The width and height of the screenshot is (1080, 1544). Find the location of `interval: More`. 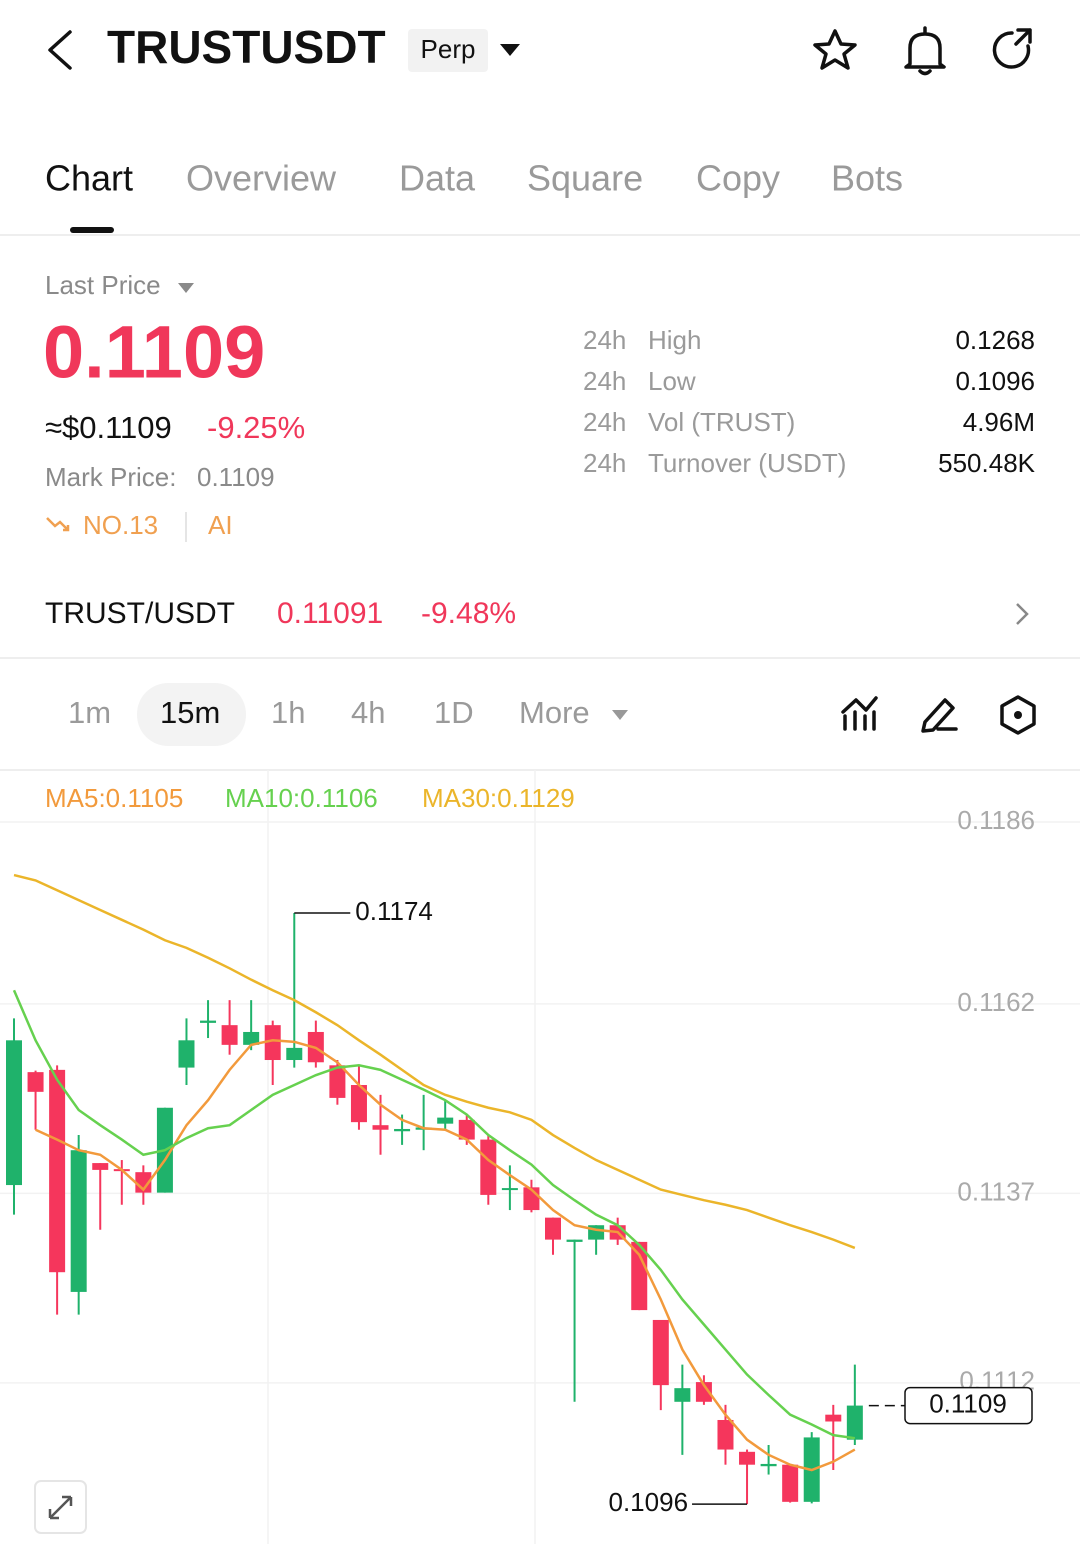

interval: More is located at coordinates (554, 712).